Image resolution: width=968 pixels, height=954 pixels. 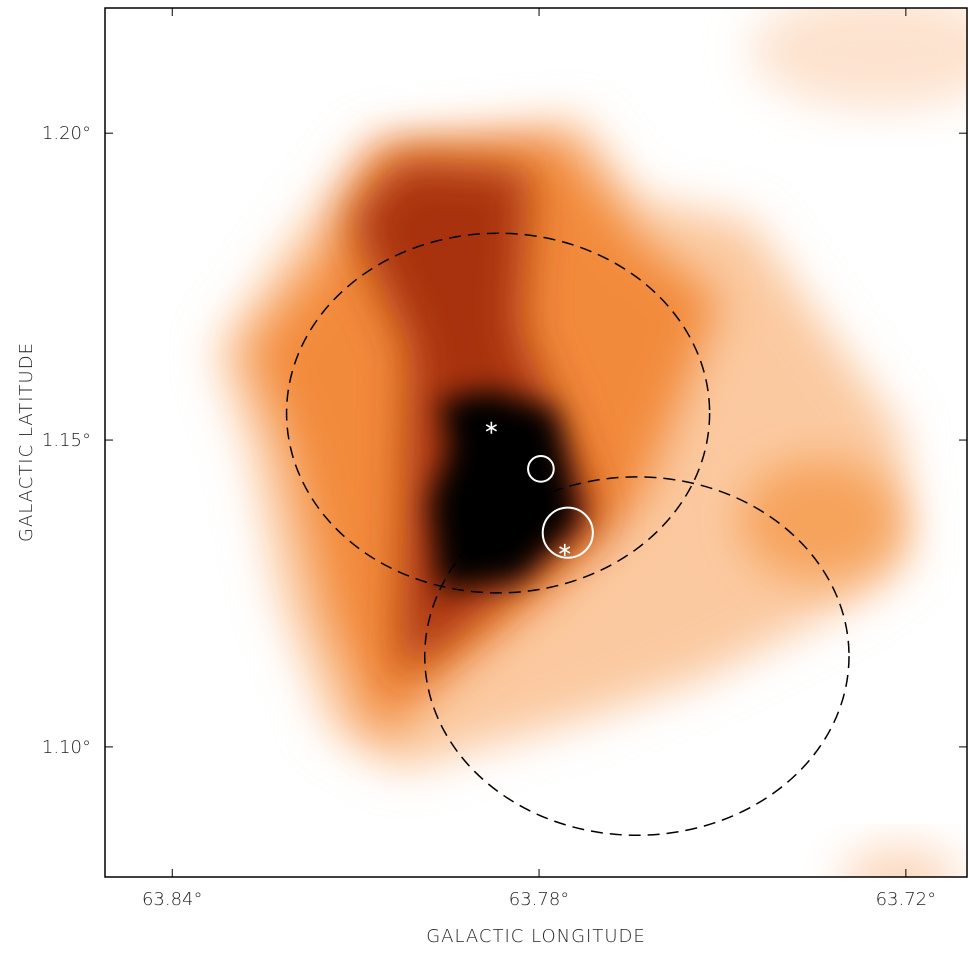 What do you see at coordinates (539, 899) in the screenshot?
I see `x-tick-label: 63.78°` at bounding box center [539, 899].